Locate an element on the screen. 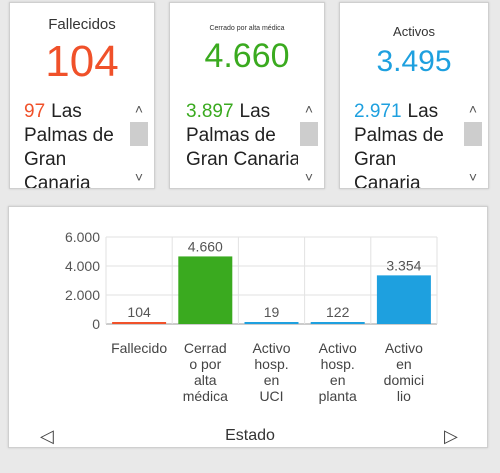  bar-value-label: 19 is located at coordinates (272, 312).